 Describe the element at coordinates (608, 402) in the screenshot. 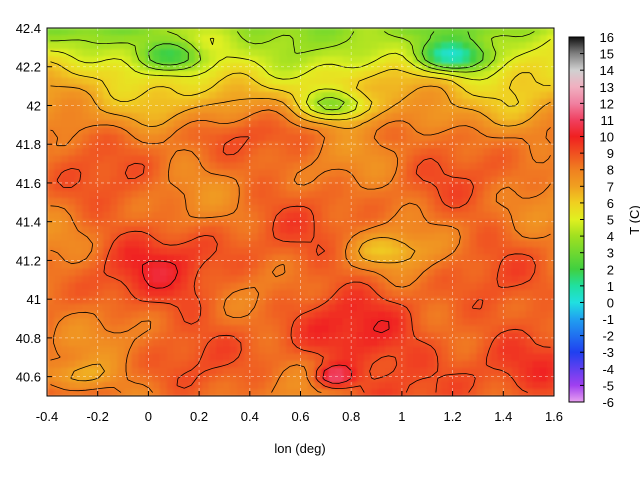

I see `colorbar-tick-label: -6` at that location.